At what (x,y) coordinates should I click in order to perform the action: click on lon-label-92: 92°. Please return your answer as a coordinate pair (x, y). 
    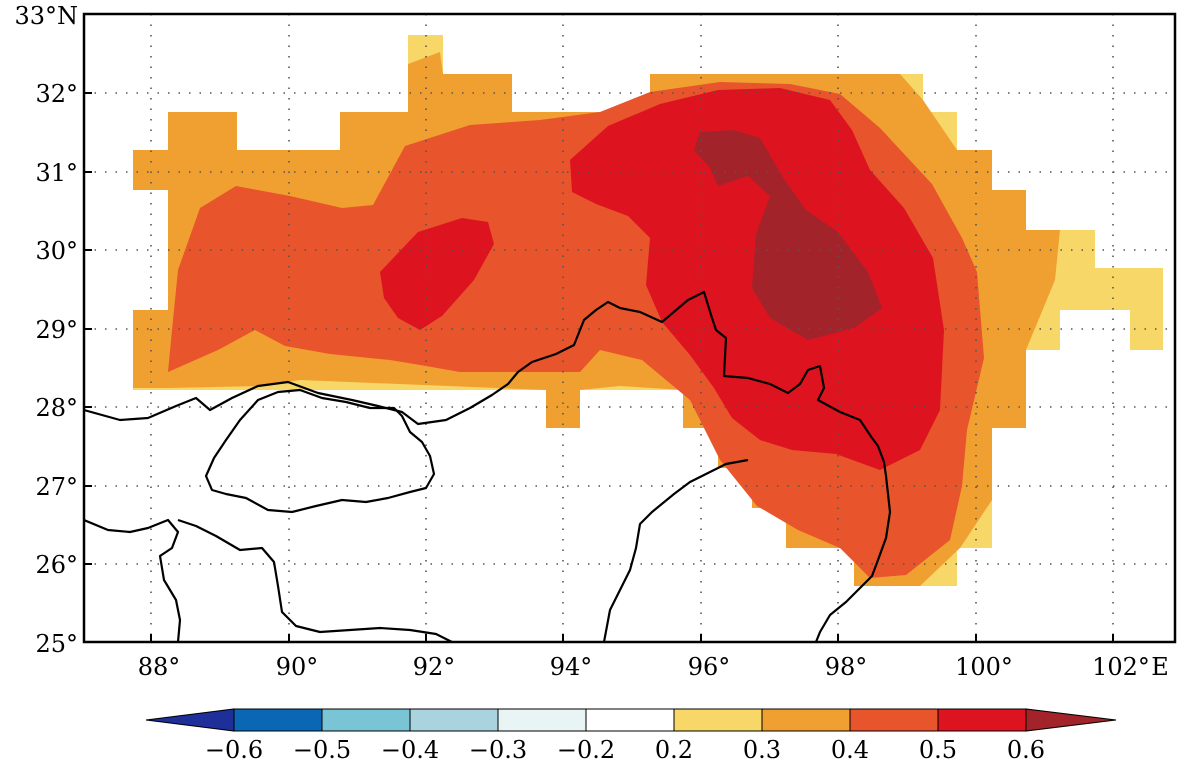
    Looking at the image, I should click on (434, 667).